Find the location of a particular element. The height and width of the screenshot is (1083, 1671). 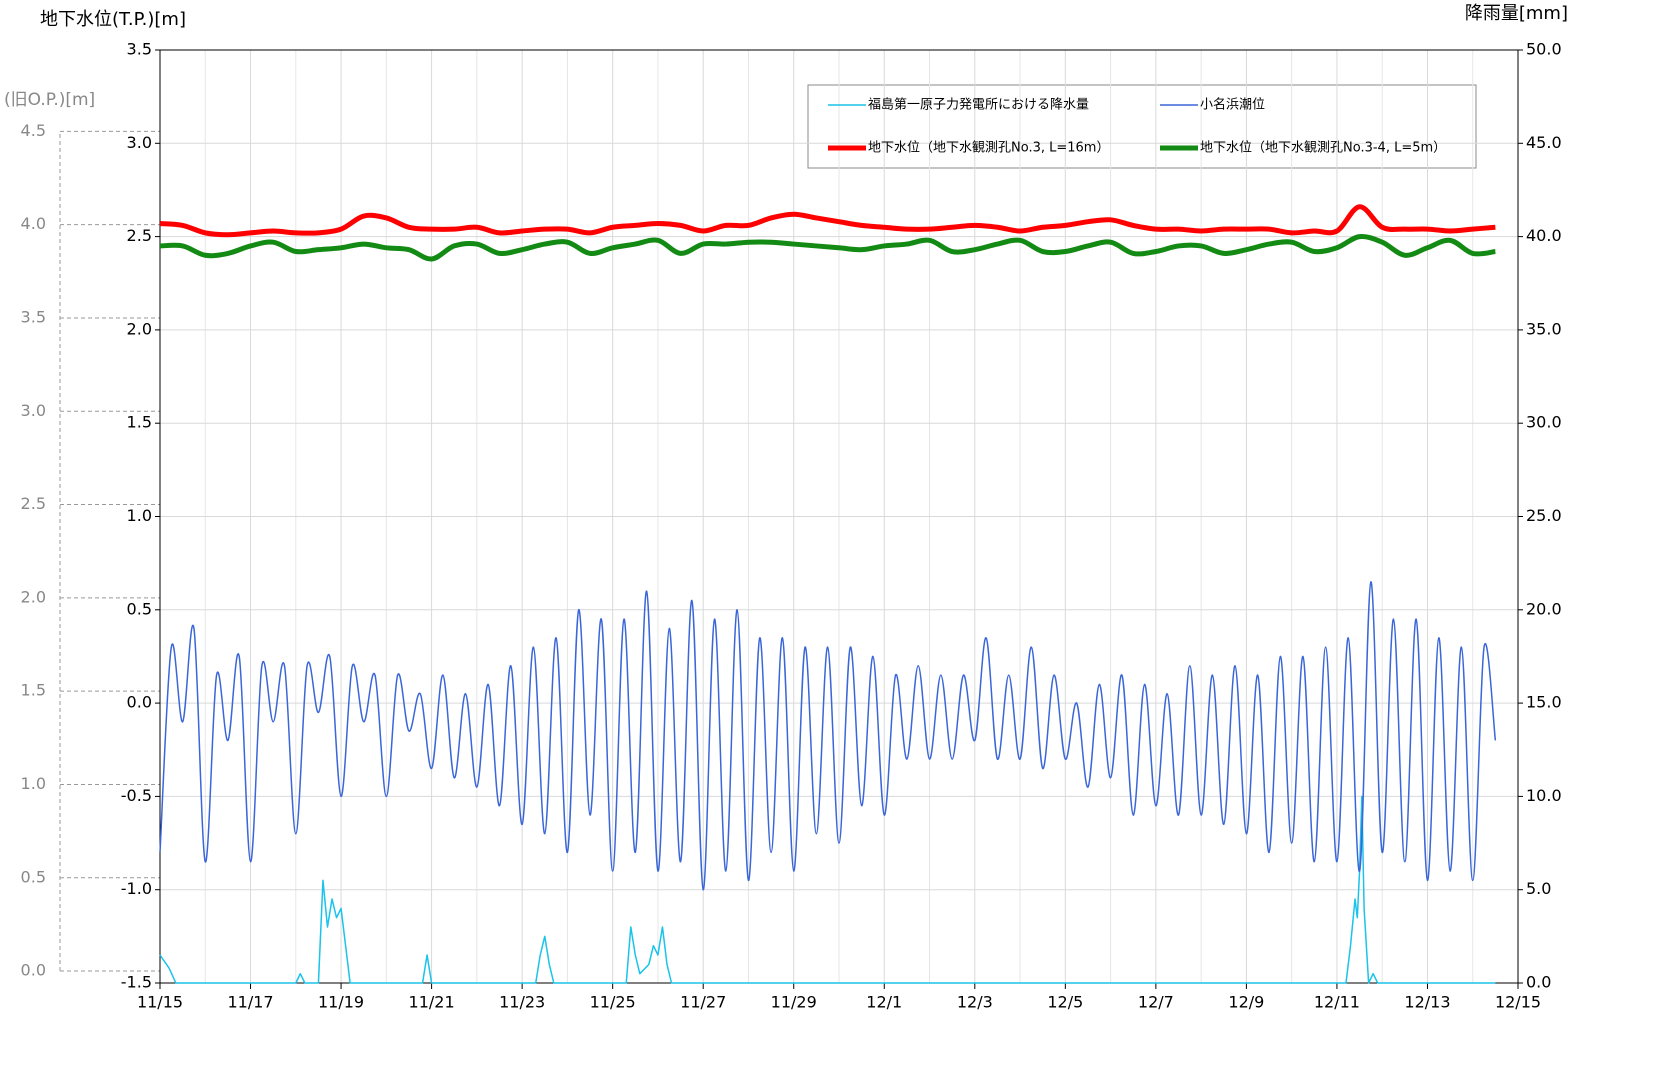

legend-label: 福島第一原子力発電所における降水量 is located at coordinates (978, 105).